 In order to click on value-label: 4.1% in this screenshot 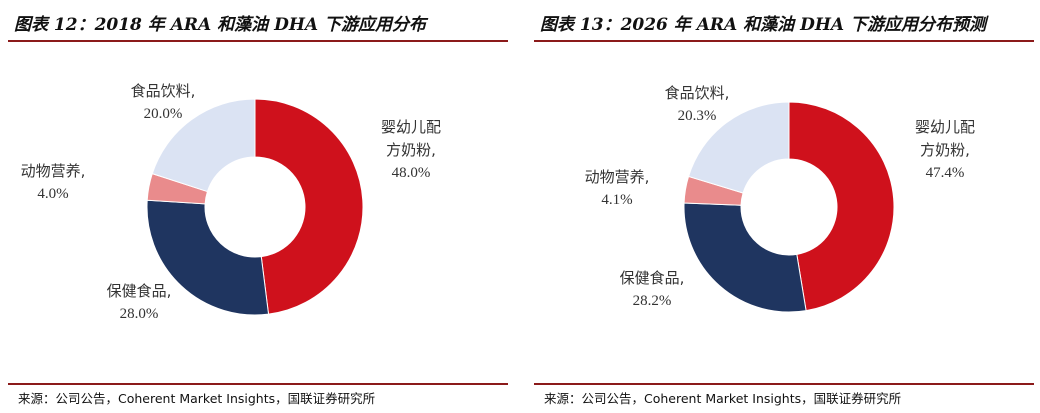, I will do `click(617, 200)`.